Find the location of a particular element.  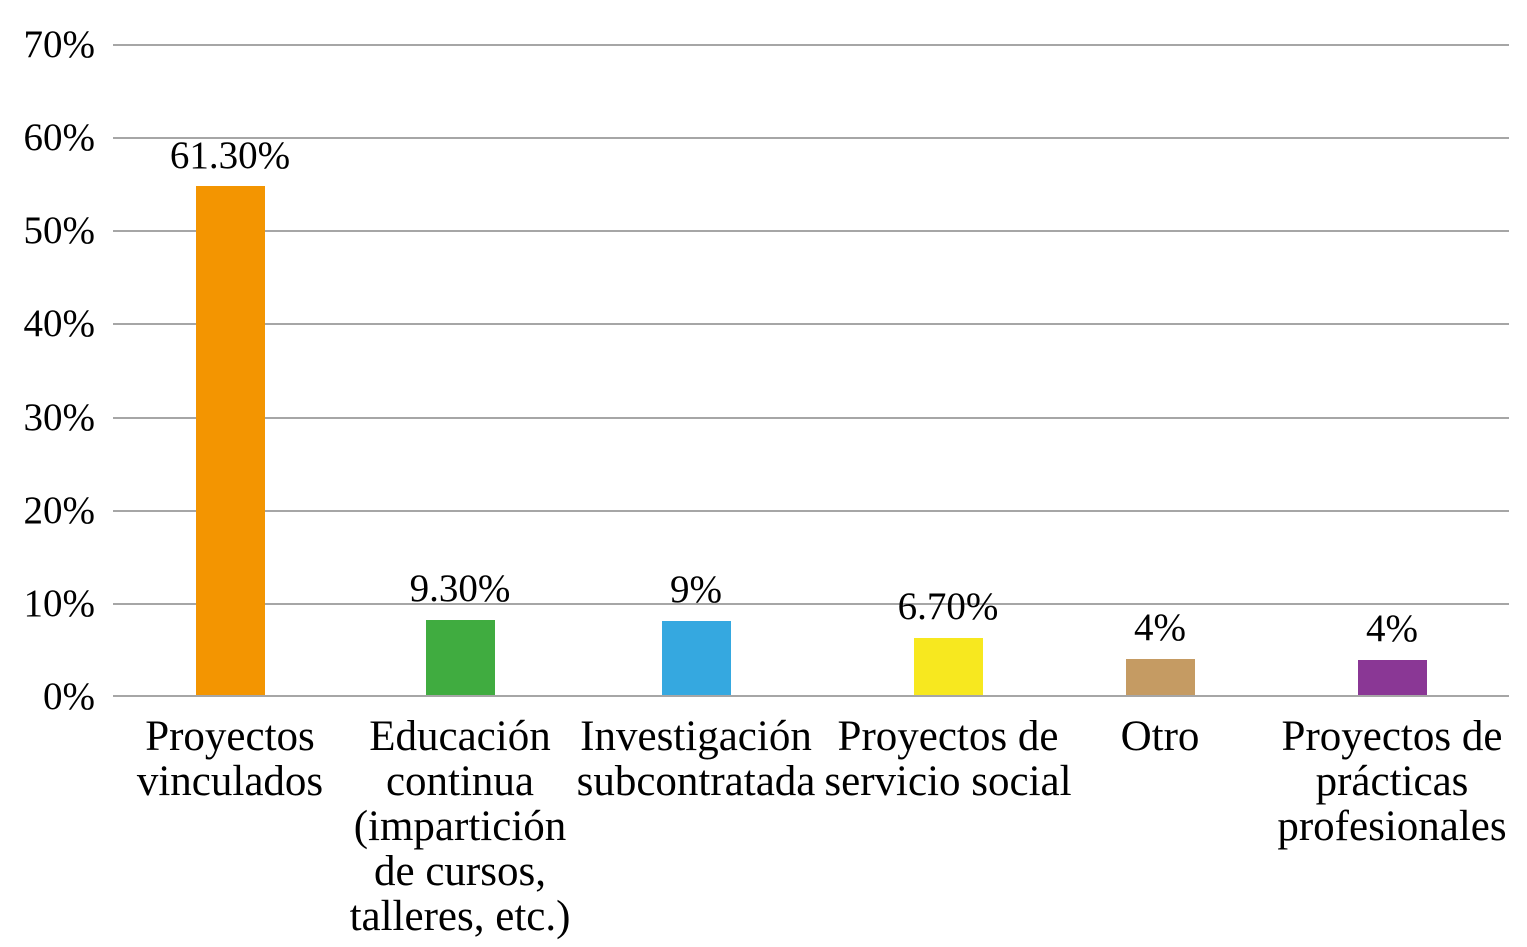

y-axis-tick-label-60pct: 60% is located at coordinates (59, 138).